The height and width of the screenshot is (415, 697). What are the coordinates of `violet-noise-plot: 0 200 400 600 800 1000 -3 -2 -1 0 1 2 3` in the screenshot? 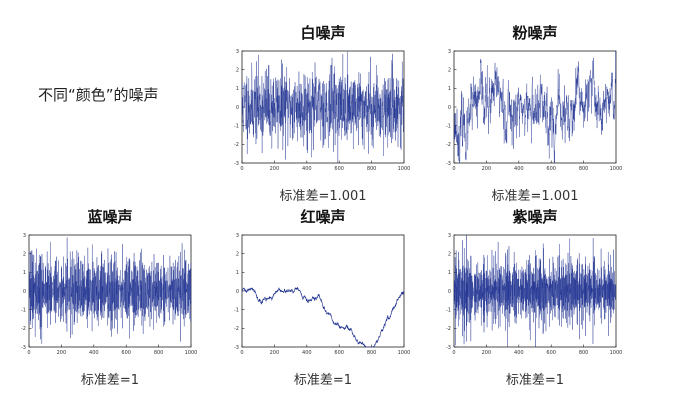 It's located at (534, 294).